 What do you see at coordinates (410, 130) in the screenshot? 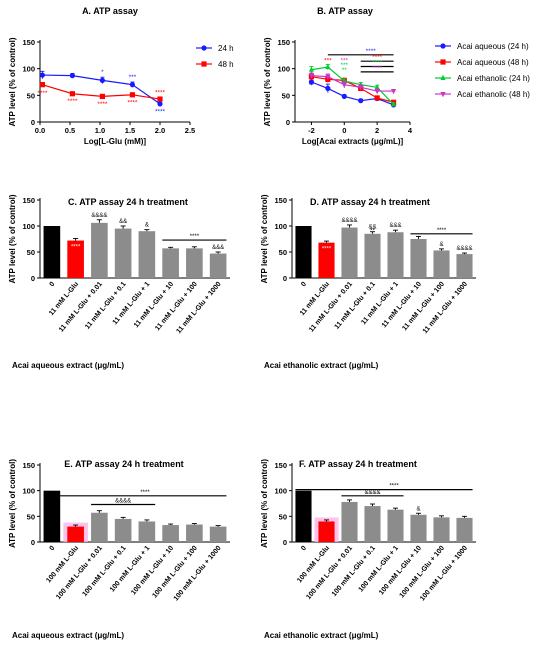
I see `x-tick-label: 4` at bounding box center [410, 130].